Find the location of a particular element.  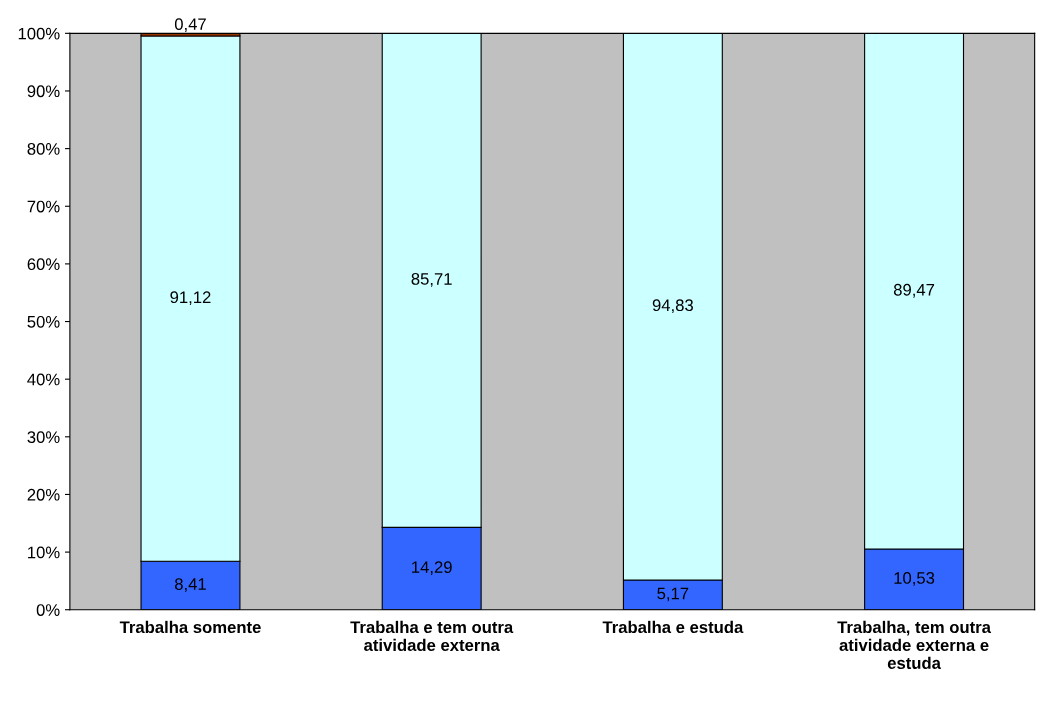

y-tick-label: 40% is located at coordinates (43, 379).